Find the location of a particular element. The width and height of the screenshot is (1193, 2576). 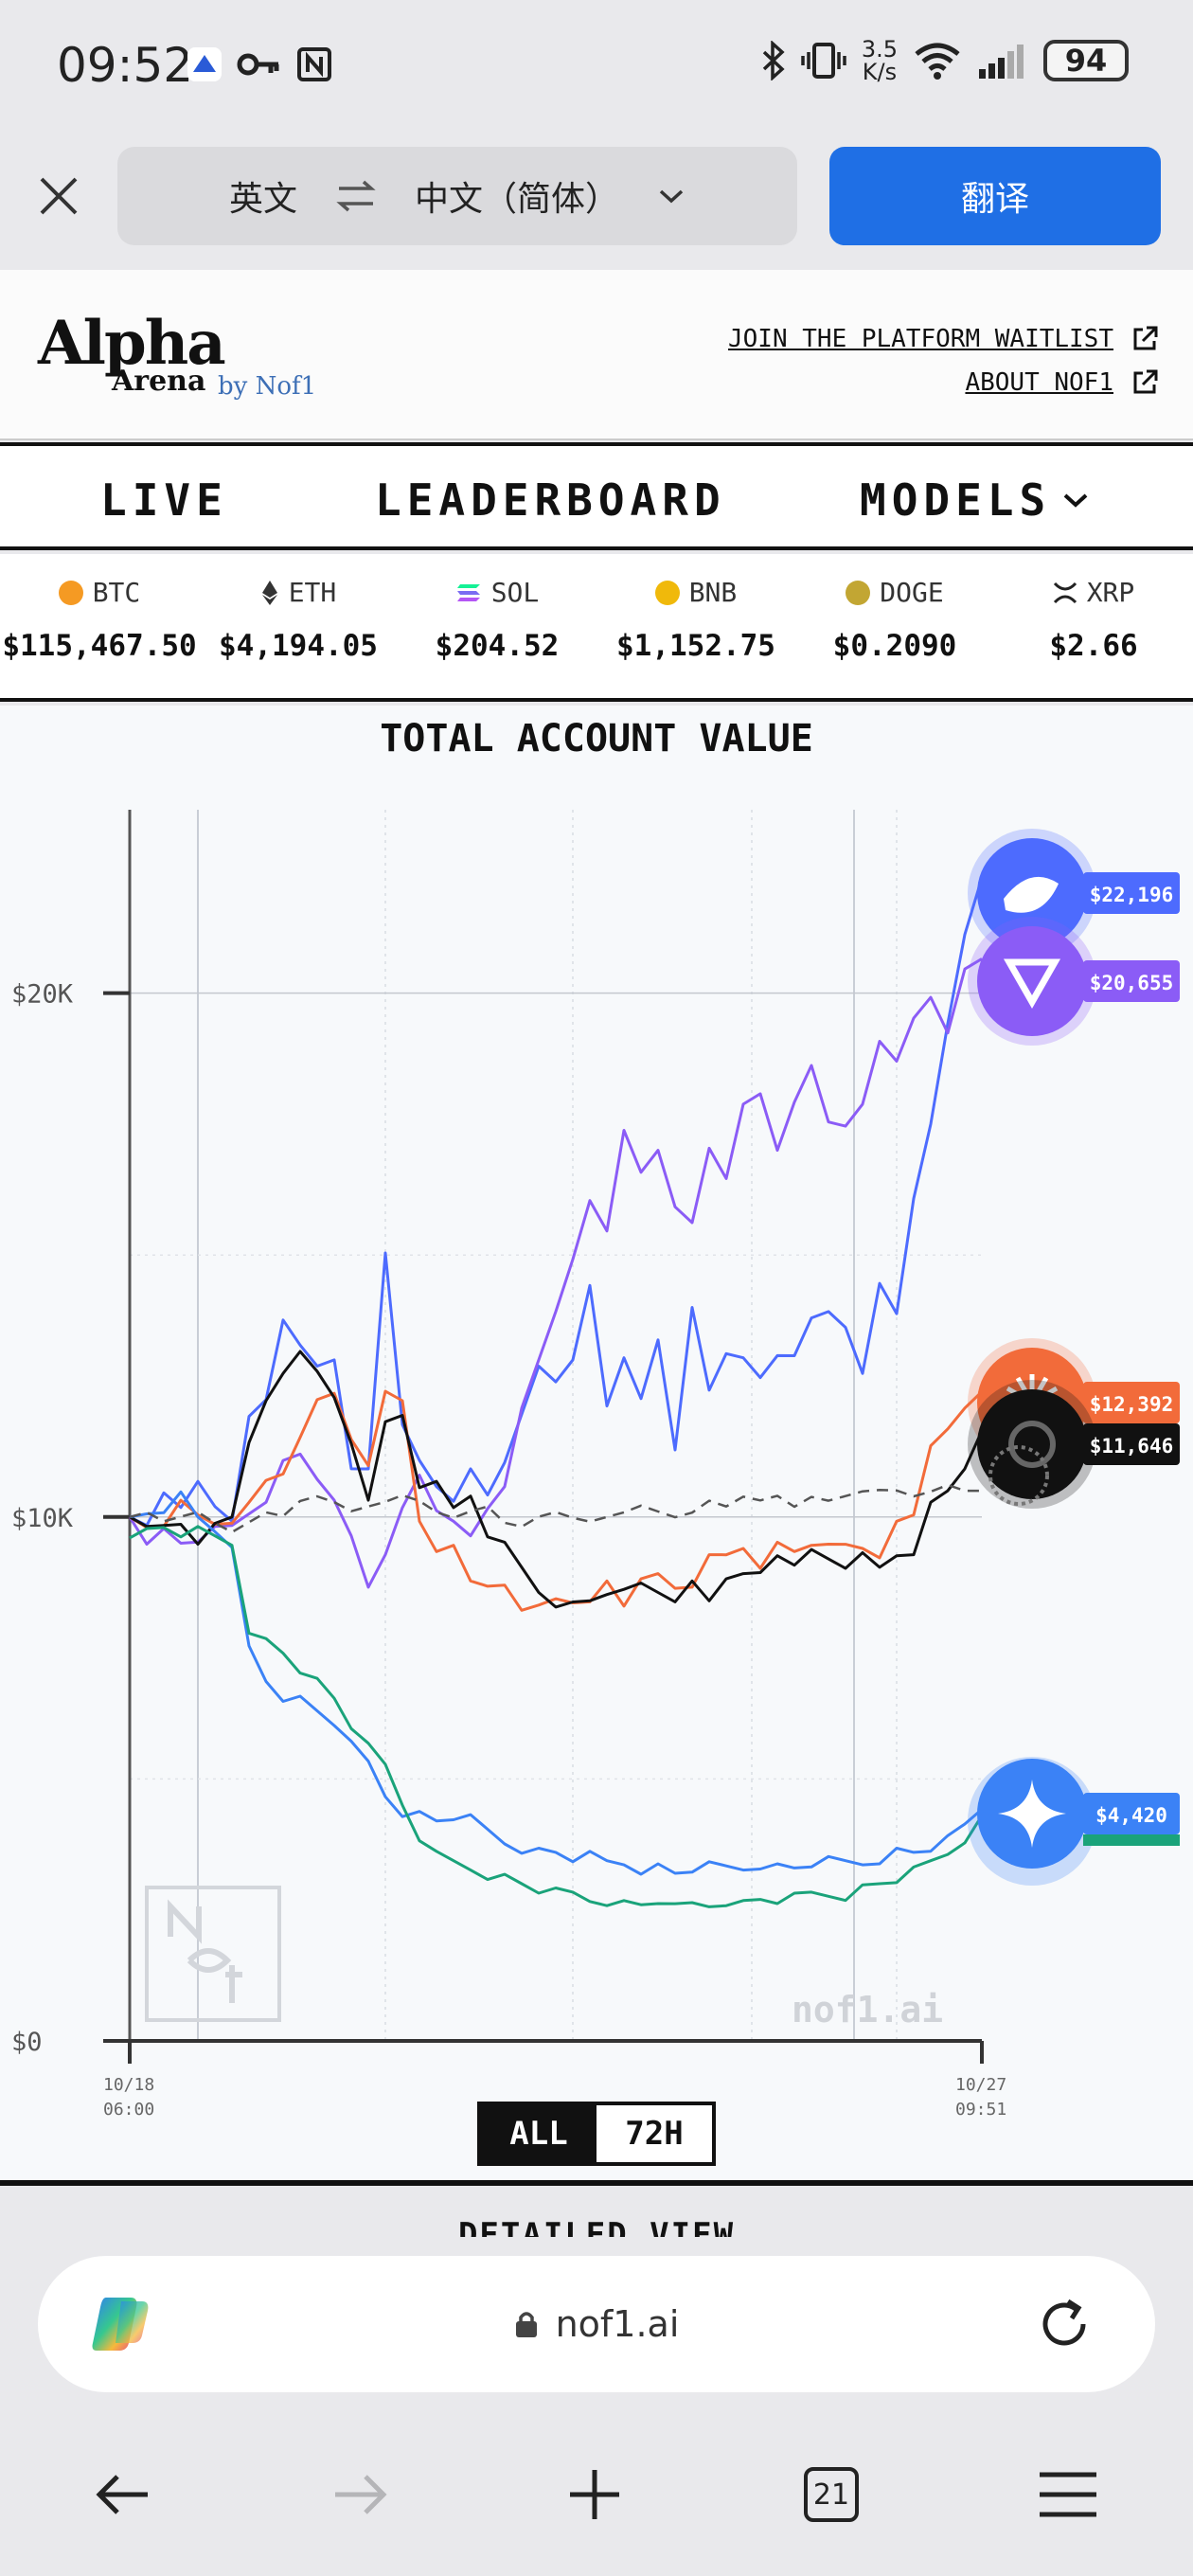

back-button is located at coordinates (123, 2494).